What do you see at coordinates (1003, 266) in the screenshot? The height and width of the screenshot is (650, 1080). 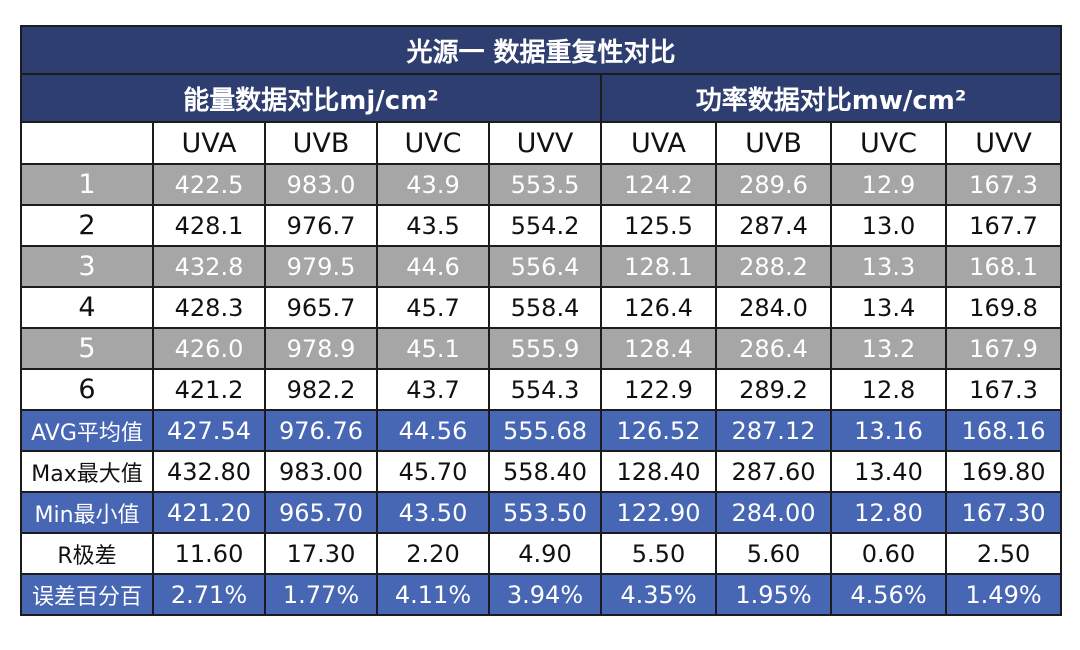 I see `table-cell: 168.1` at bounding box center [1003, 266].